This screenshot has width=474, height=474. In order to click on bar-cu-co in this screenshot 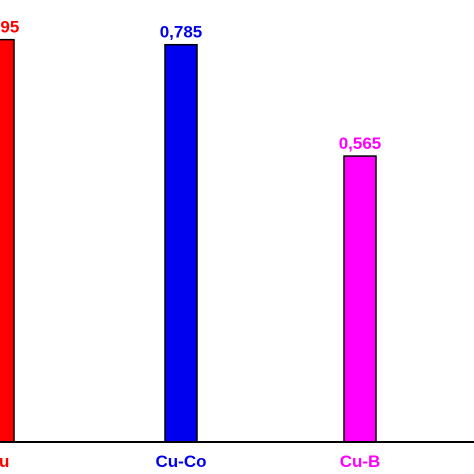, I will do `click(181, 243)`.